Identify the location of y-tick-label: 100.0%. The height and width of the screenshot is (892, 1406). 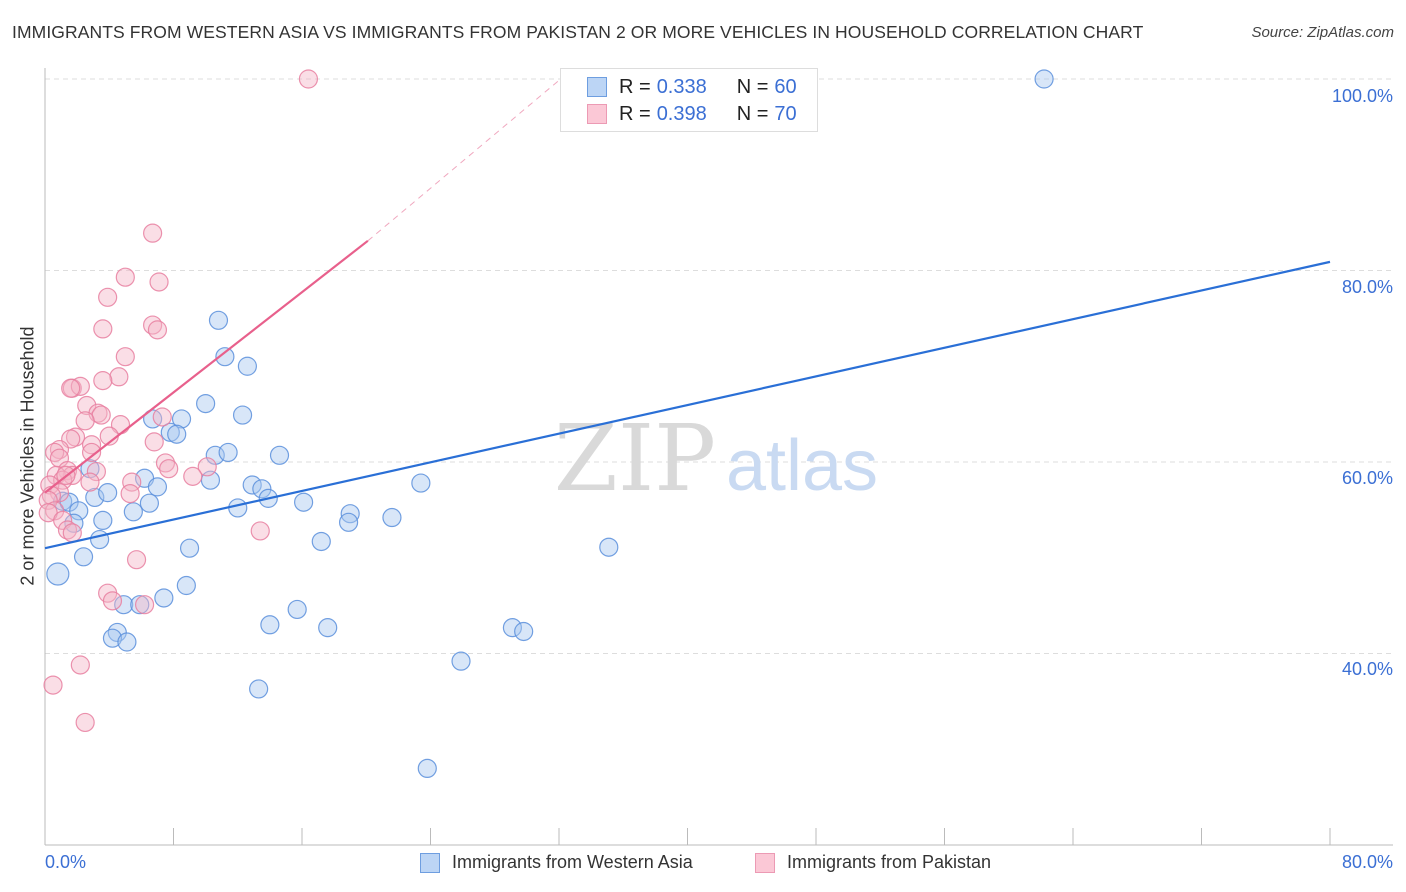
(1362, 96).